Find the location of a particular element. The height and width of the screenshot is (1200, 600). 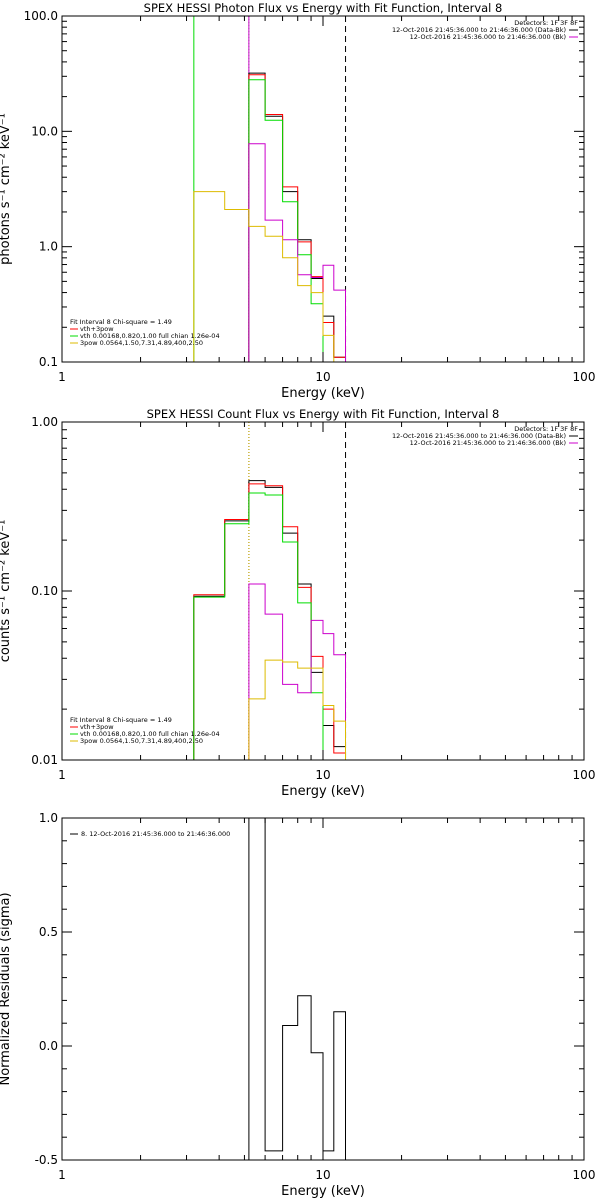

y-tick-label: 100.0 is located at coordinates (41, 16).